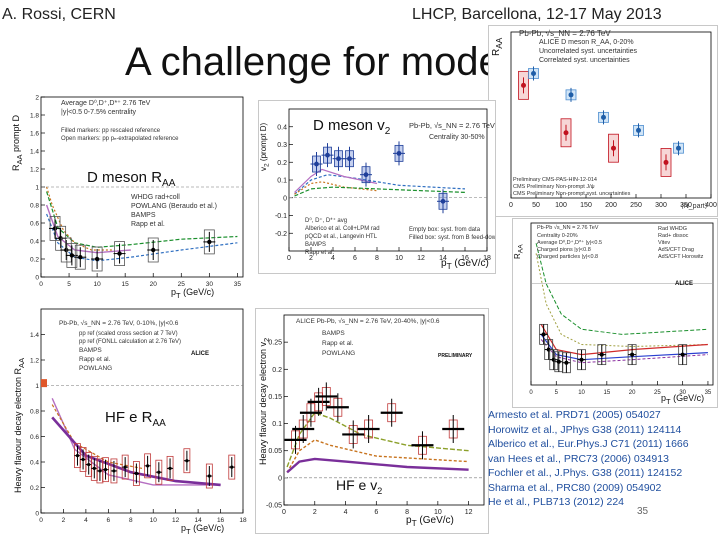 This screenshot has width=720, height=540. I want to click on reference-item: van Hees et al., PRC73 (2006) 034913, so click(578, 458).